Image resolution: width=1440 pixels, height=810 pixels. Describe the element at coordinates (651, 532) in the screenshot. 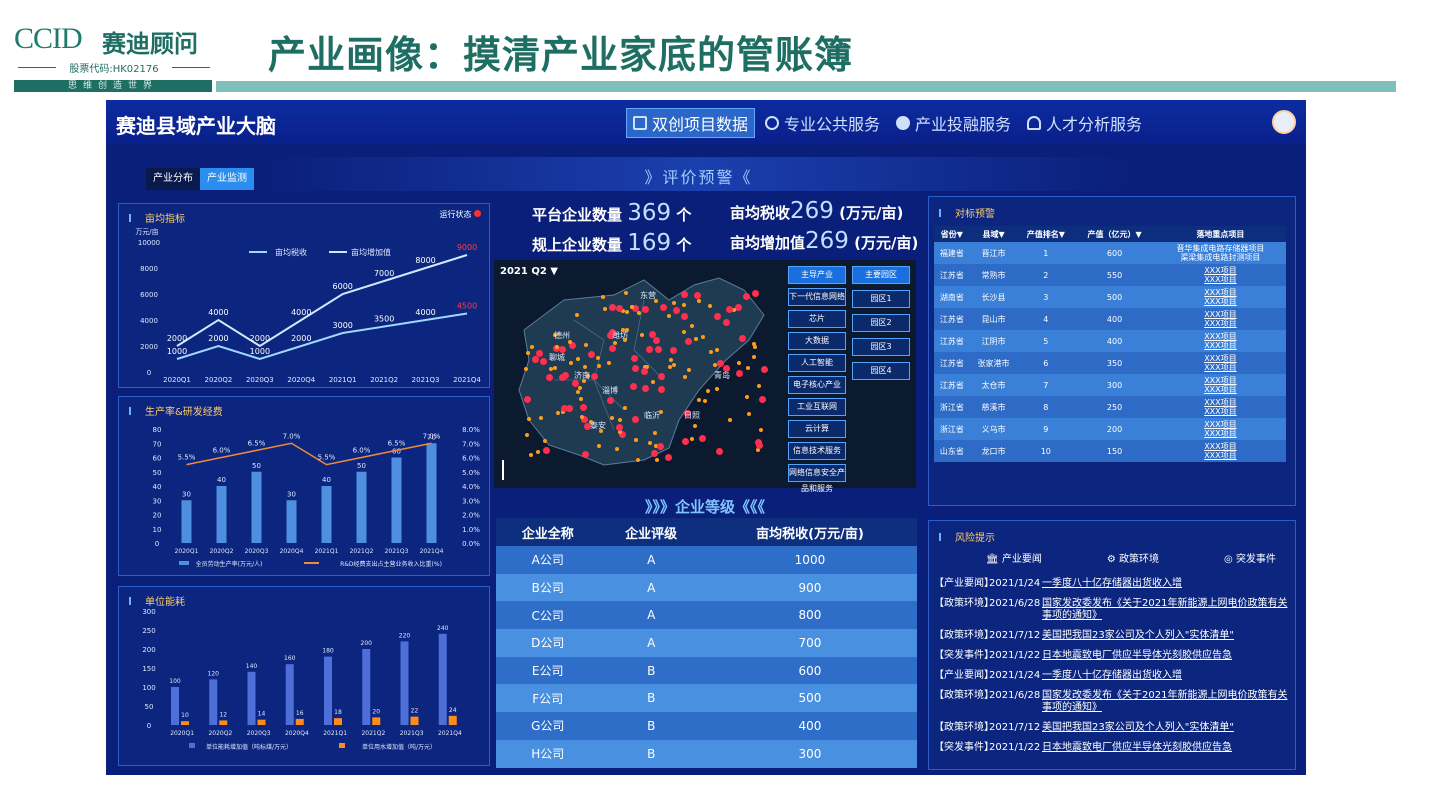

I see `table-header: 企业评级` at that location.